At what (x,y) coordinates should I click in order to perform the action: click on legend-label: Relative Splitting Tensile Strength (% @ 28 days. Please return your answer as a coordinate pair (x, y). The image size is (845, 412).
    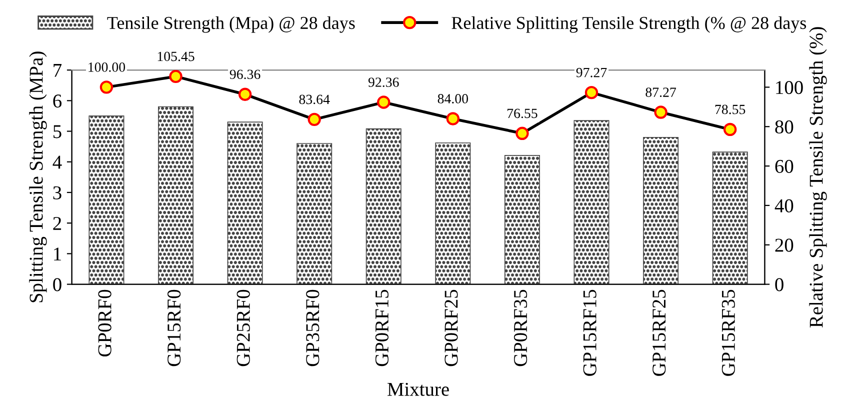
    Looking at the image, I should click on (629, 24).